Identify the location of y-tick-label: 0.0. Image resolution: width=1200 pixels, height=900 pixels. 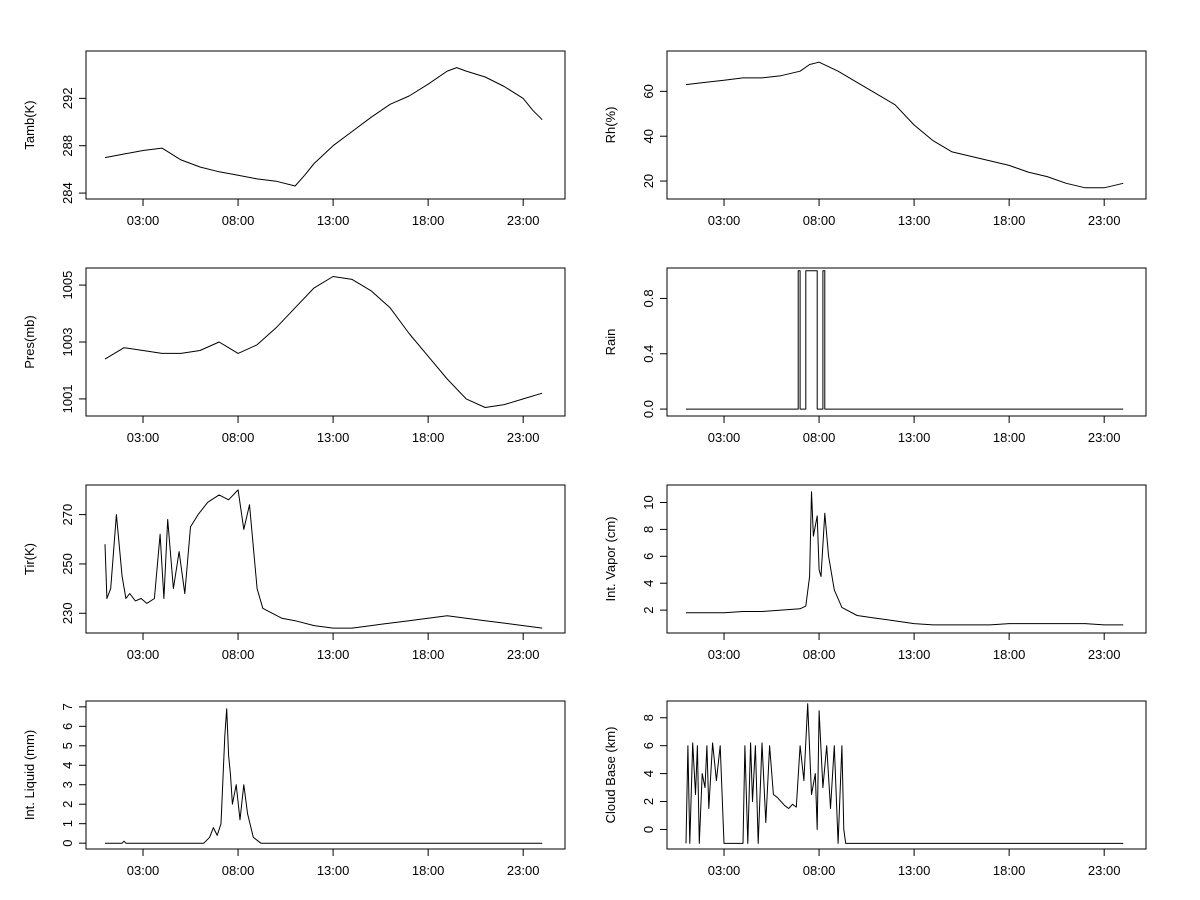
(648, 409).